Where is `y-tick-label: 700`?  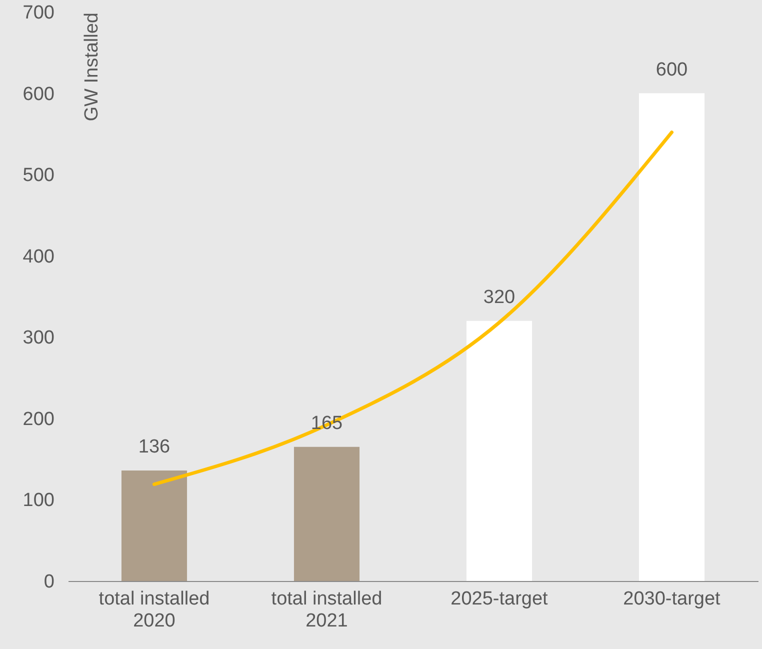
y-tick-label: 700 is located at coordinates (38, 13).